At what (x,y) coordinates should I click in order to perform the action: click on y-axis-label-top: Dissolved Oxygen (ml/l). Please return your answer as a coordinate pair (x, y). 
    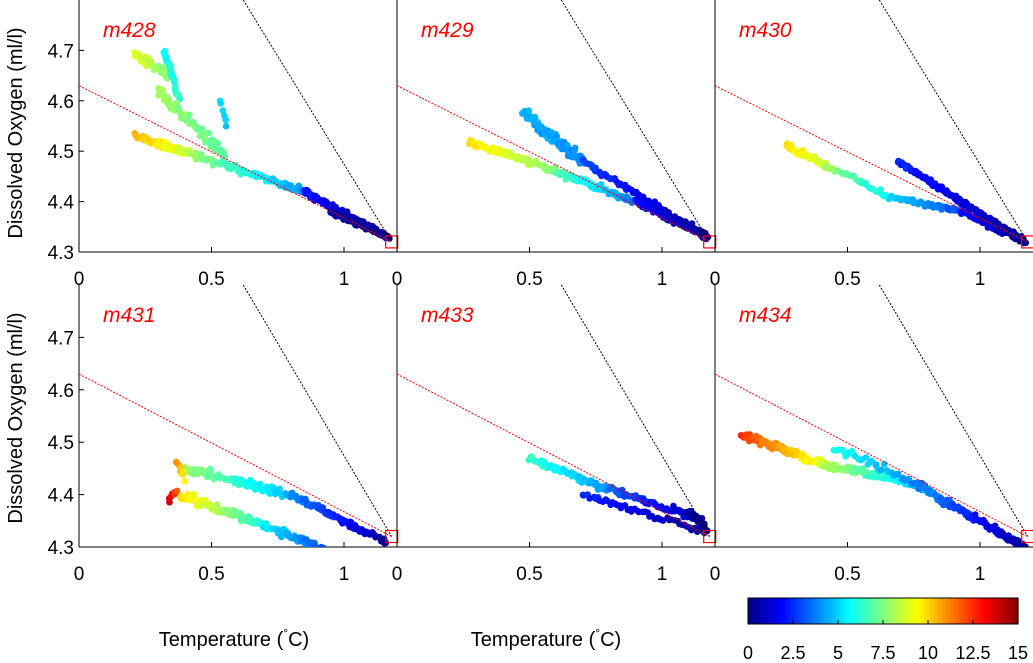
    Looking at the image, I should click on (16, 132).